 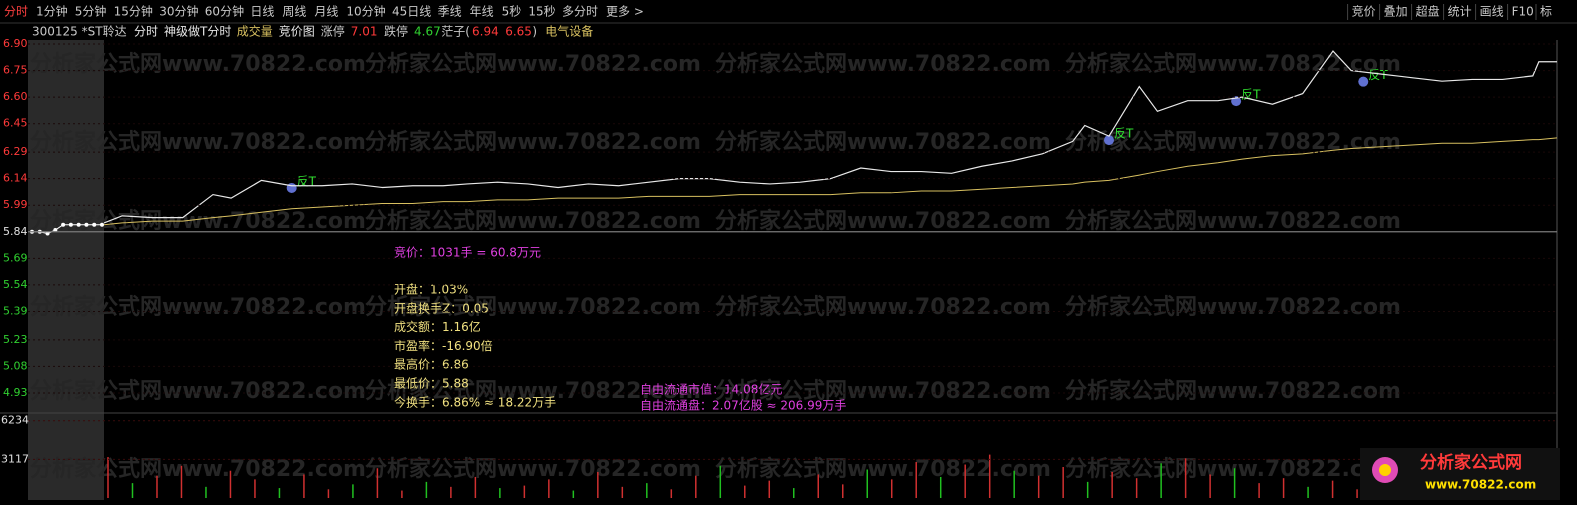 I want to click on period-tab: 季线, so click(x=450, y=12).